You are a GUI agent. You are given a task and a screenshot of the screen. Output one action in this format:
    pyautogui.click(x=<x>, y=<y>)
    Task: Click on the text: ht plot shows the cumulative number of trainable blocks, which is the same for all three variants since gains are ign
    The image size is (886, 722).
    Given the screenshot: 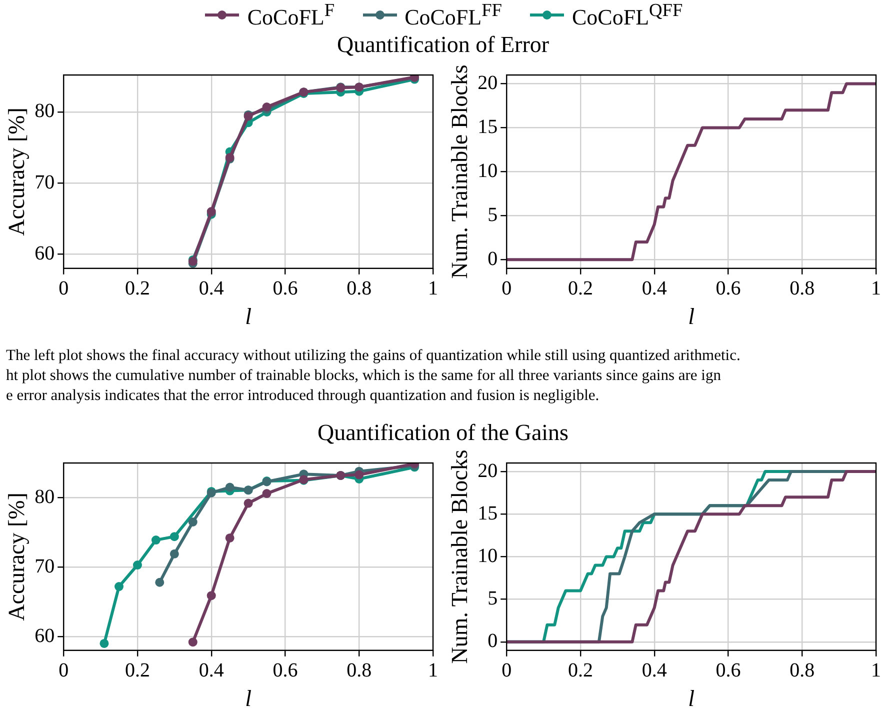 What is the action you would take?
    pyautogui.click(x=364, y=376)
    